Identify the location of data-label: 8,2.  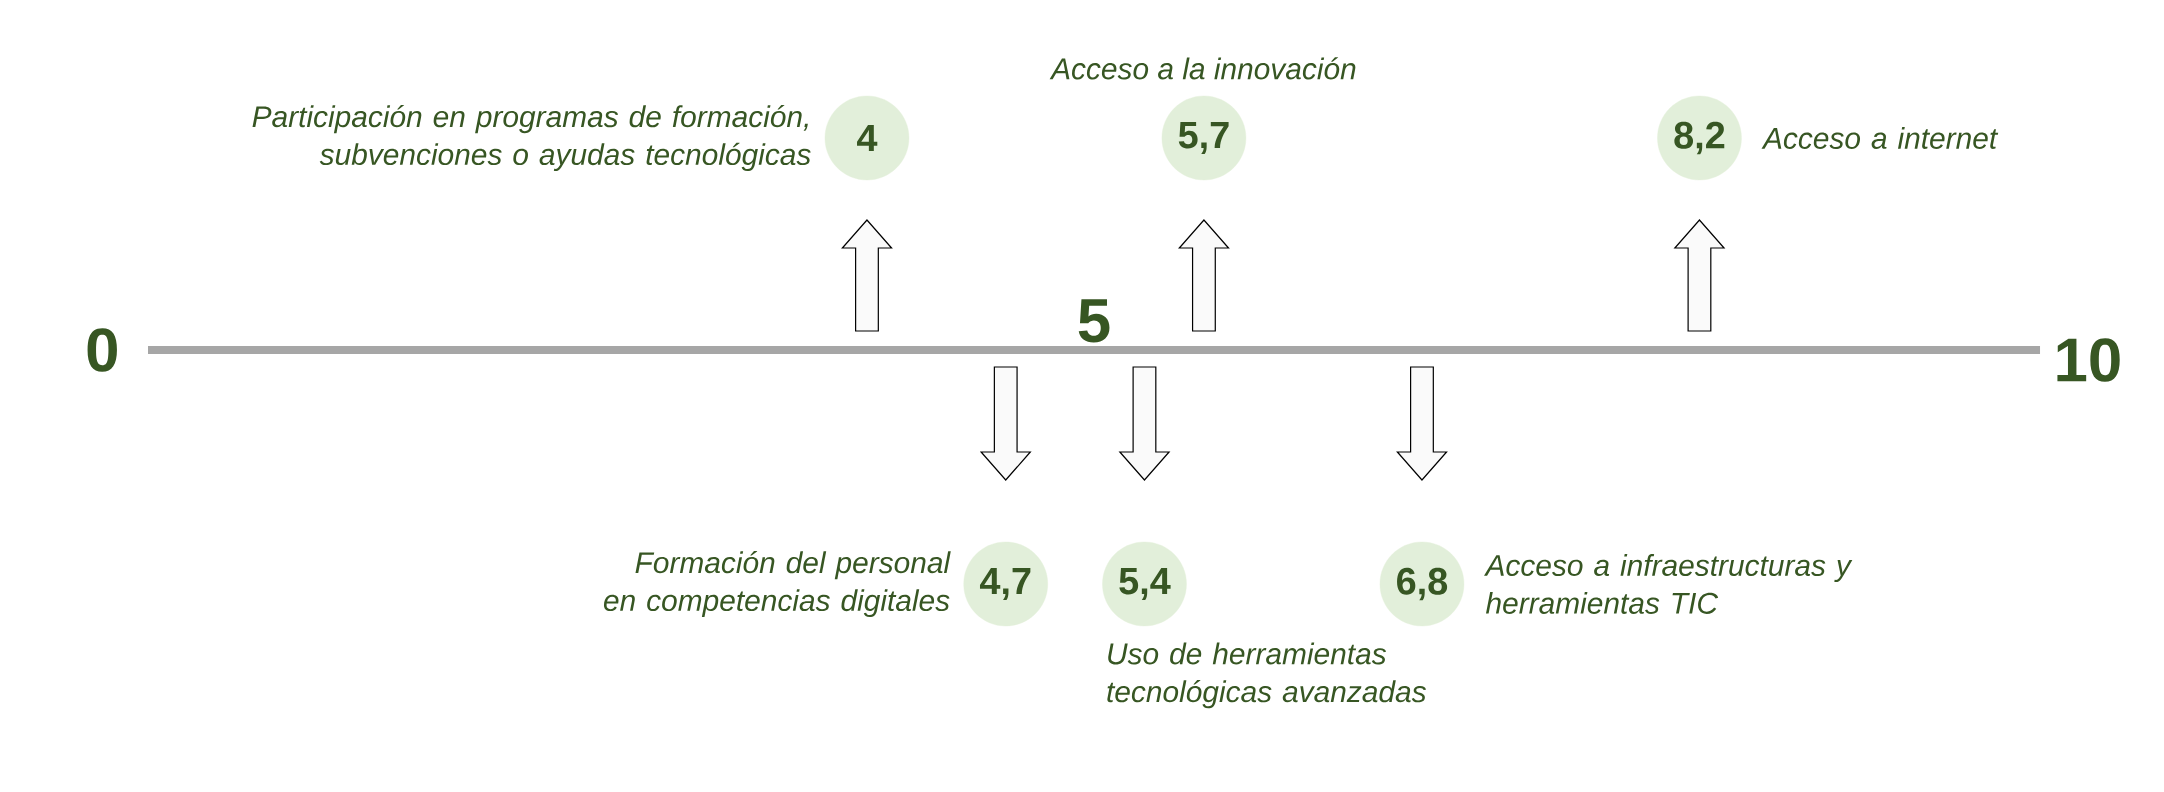
(1699, 138).